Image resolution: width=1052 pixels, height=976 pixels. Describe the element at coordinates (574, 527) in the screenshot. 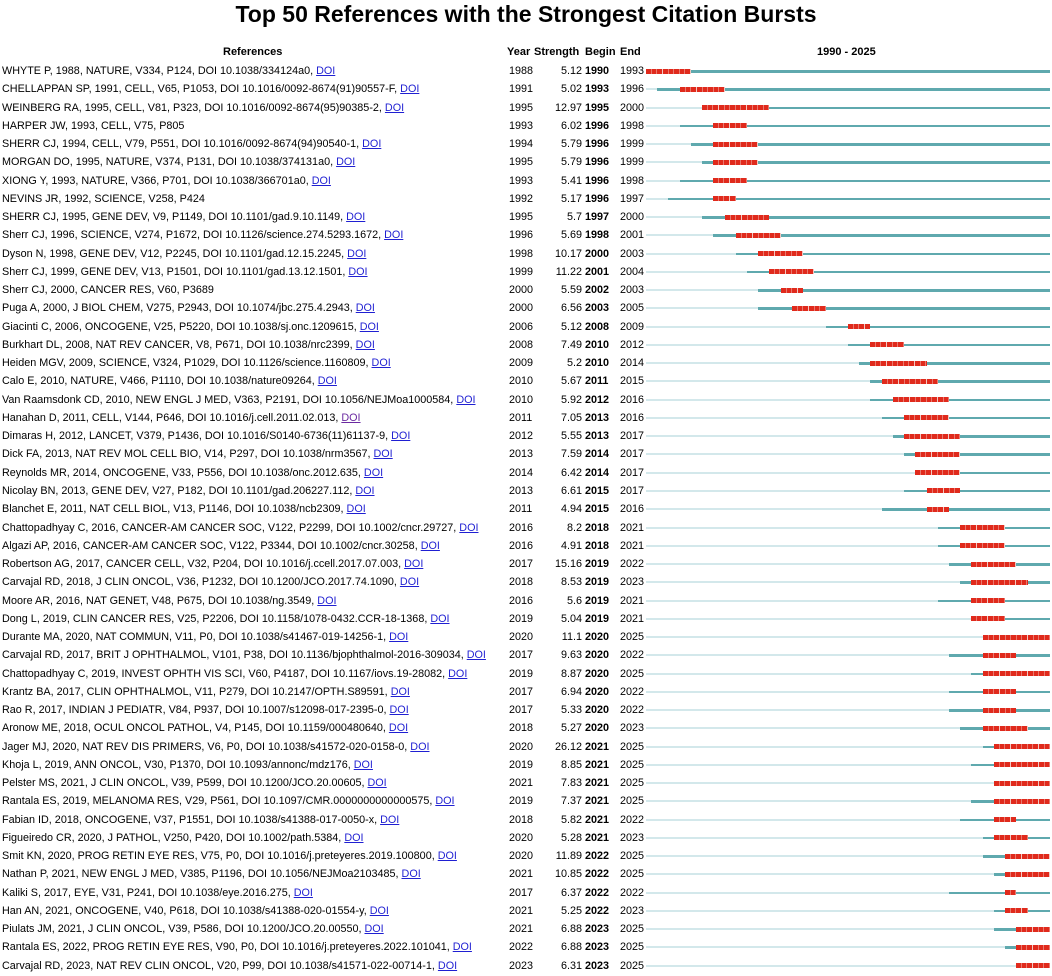

I see `strength-cell: 8.2` at that location.